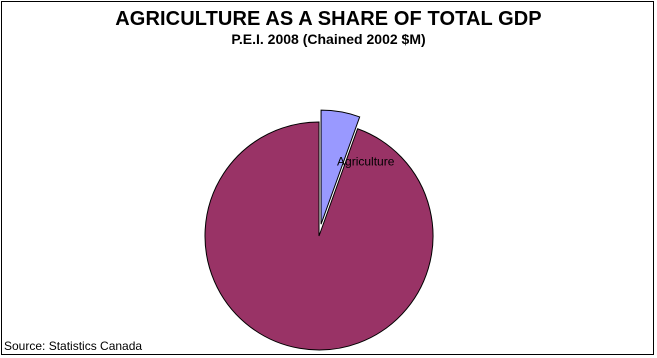  I want to click on pie-slice-agriculture, so click(340, 167).